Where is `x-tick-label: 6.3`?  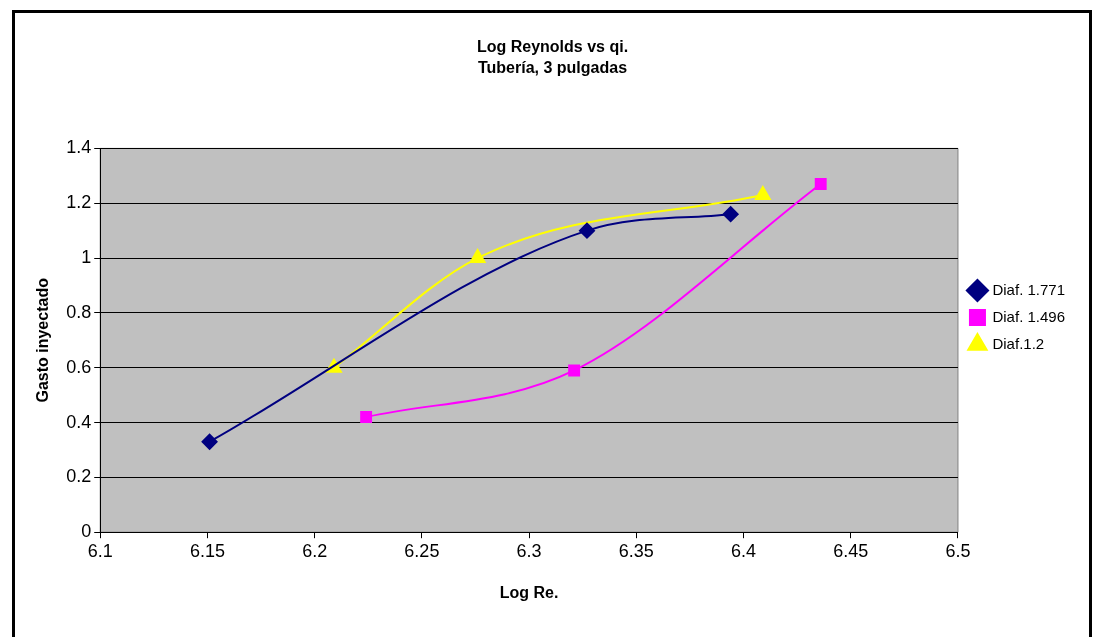 x-tick-label: 6.3 is located at coordinates (529, 550).